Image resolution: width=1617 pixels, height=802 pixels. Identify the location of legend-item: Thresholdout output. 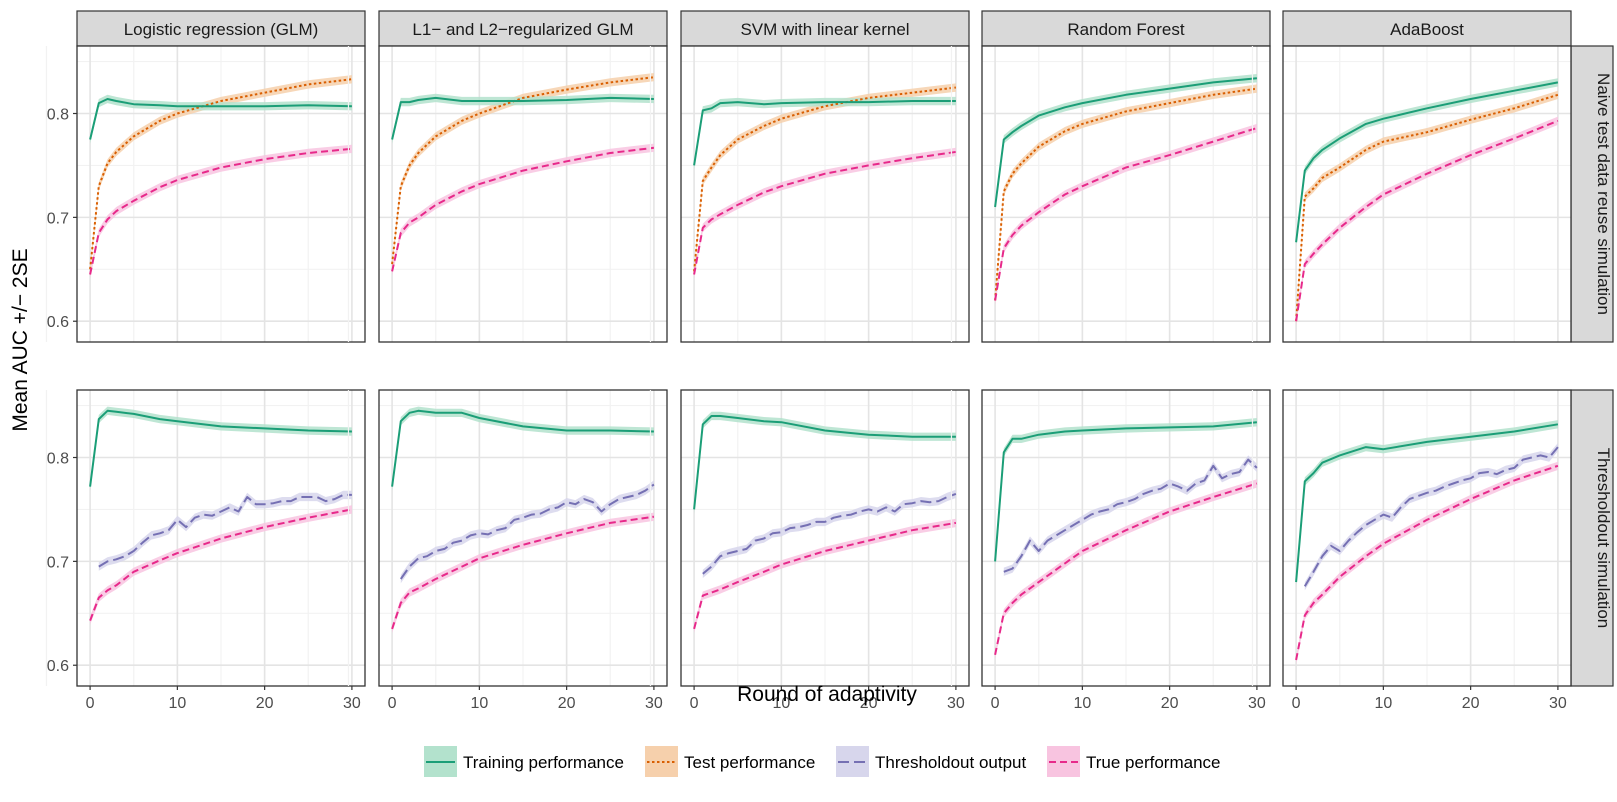
(931, 761).